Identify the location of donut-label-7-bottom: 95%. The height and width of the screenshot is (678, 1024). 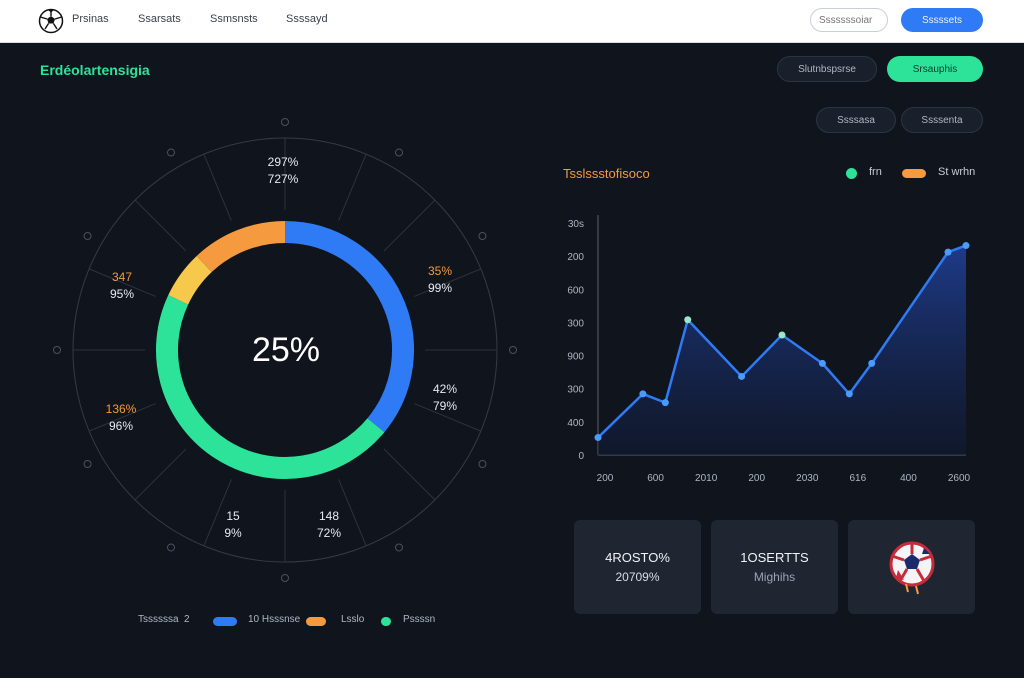
(122, 294).